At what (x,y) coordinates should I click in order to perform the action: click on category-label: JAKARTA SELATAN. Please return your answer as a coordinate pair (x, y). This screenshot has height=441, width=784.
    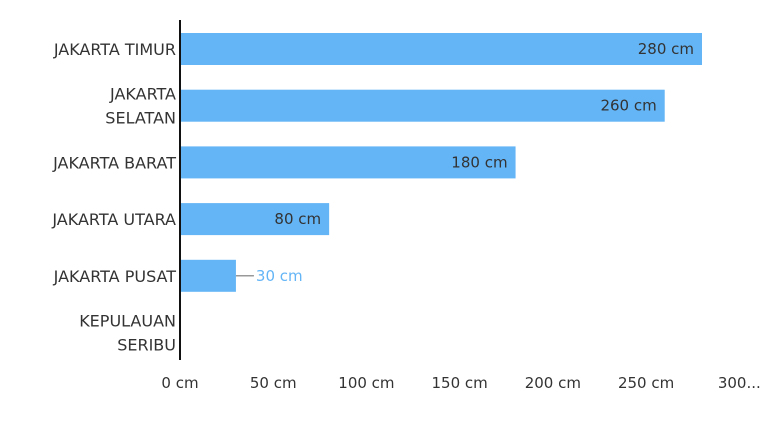
    Looking at the image, I should click on (140, 106).